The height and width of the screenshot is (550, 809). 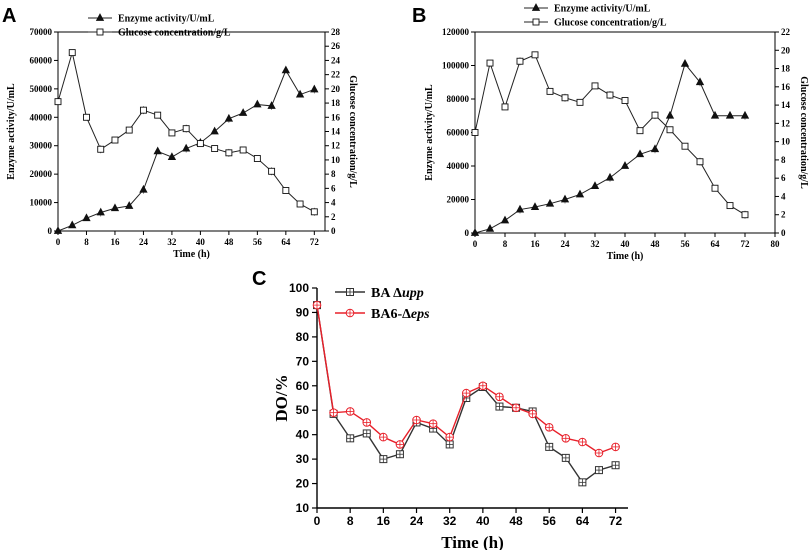 What do you see at coordinates (466, 379) in the screenshot?
I see `series-line-ba6-eps` at bounding box center [466, 379].